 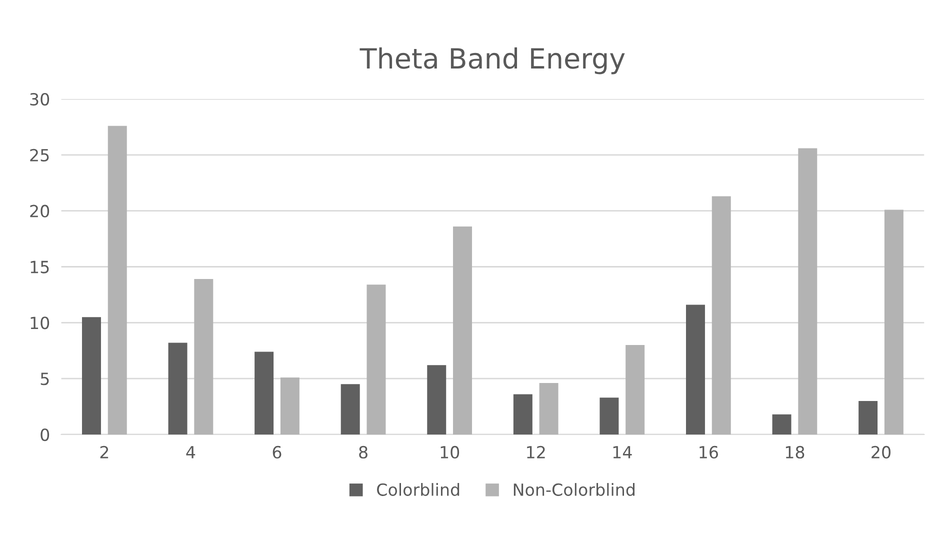 What do you see at coordinates (363, 452) in the screenshot?
I see `x-tick-label: 8` at bounding box center [363, 452].